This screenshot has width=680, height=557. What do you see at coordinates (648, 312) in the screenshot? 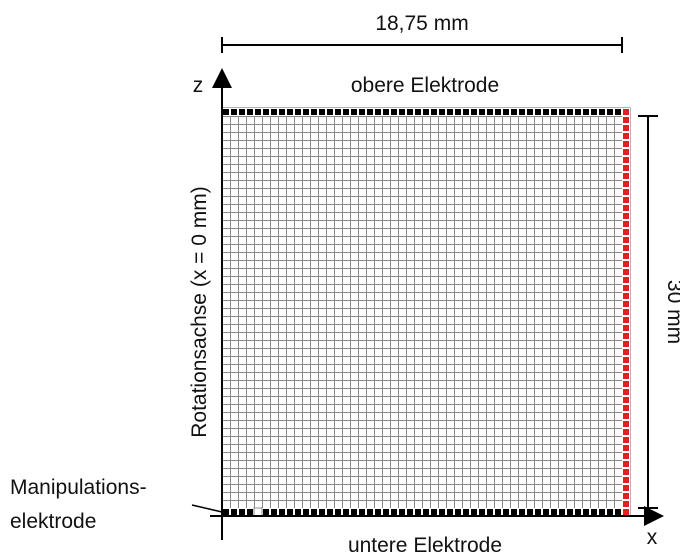
I see `height-dimension` at bounding box center [648, 312].